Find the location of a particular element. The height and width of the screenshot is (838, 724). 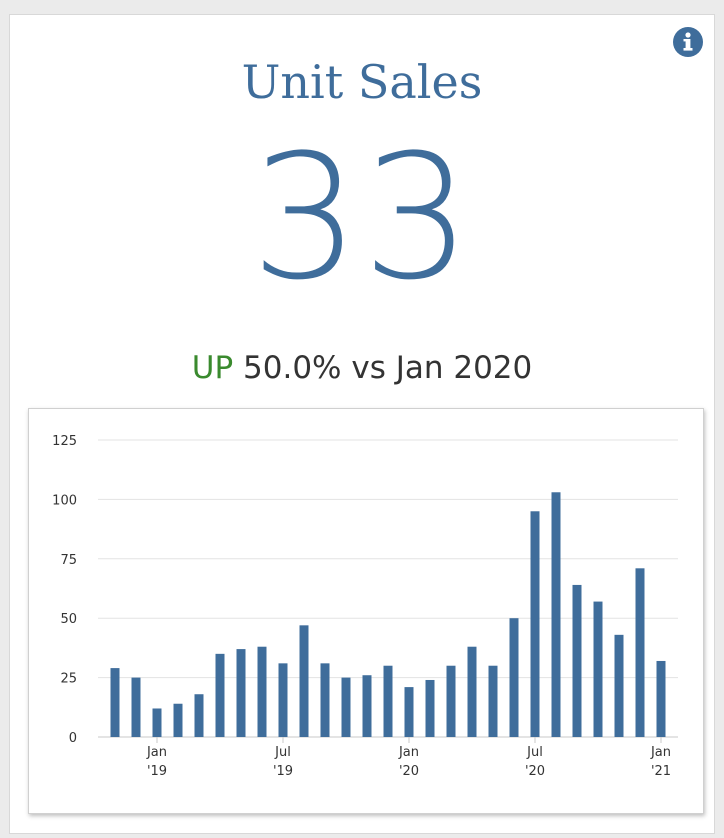

change-summary: UP 50.0% vs Jan 2020 is located at coordinates (362, 368).